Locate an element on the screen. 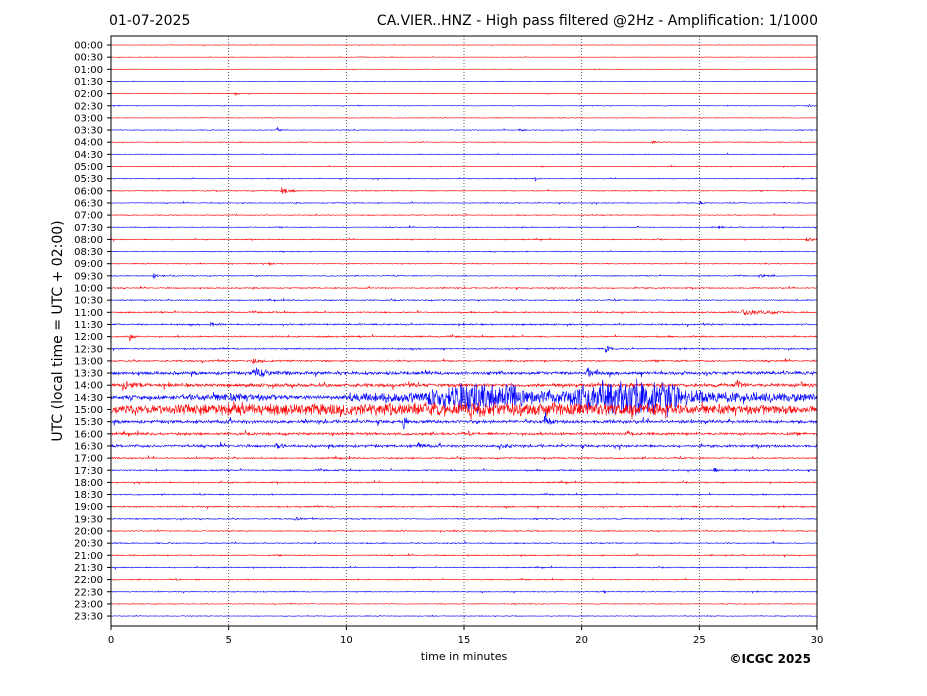 The width and height of the screenshot is (927, 696). y-axis-label: UTC (local time = UTC + 02:00) is located at coordinates (58, 330).